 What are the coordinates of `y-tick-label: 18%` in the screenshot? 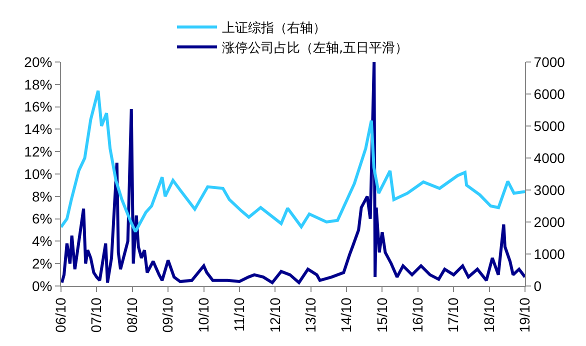 It's located at (38, 84).